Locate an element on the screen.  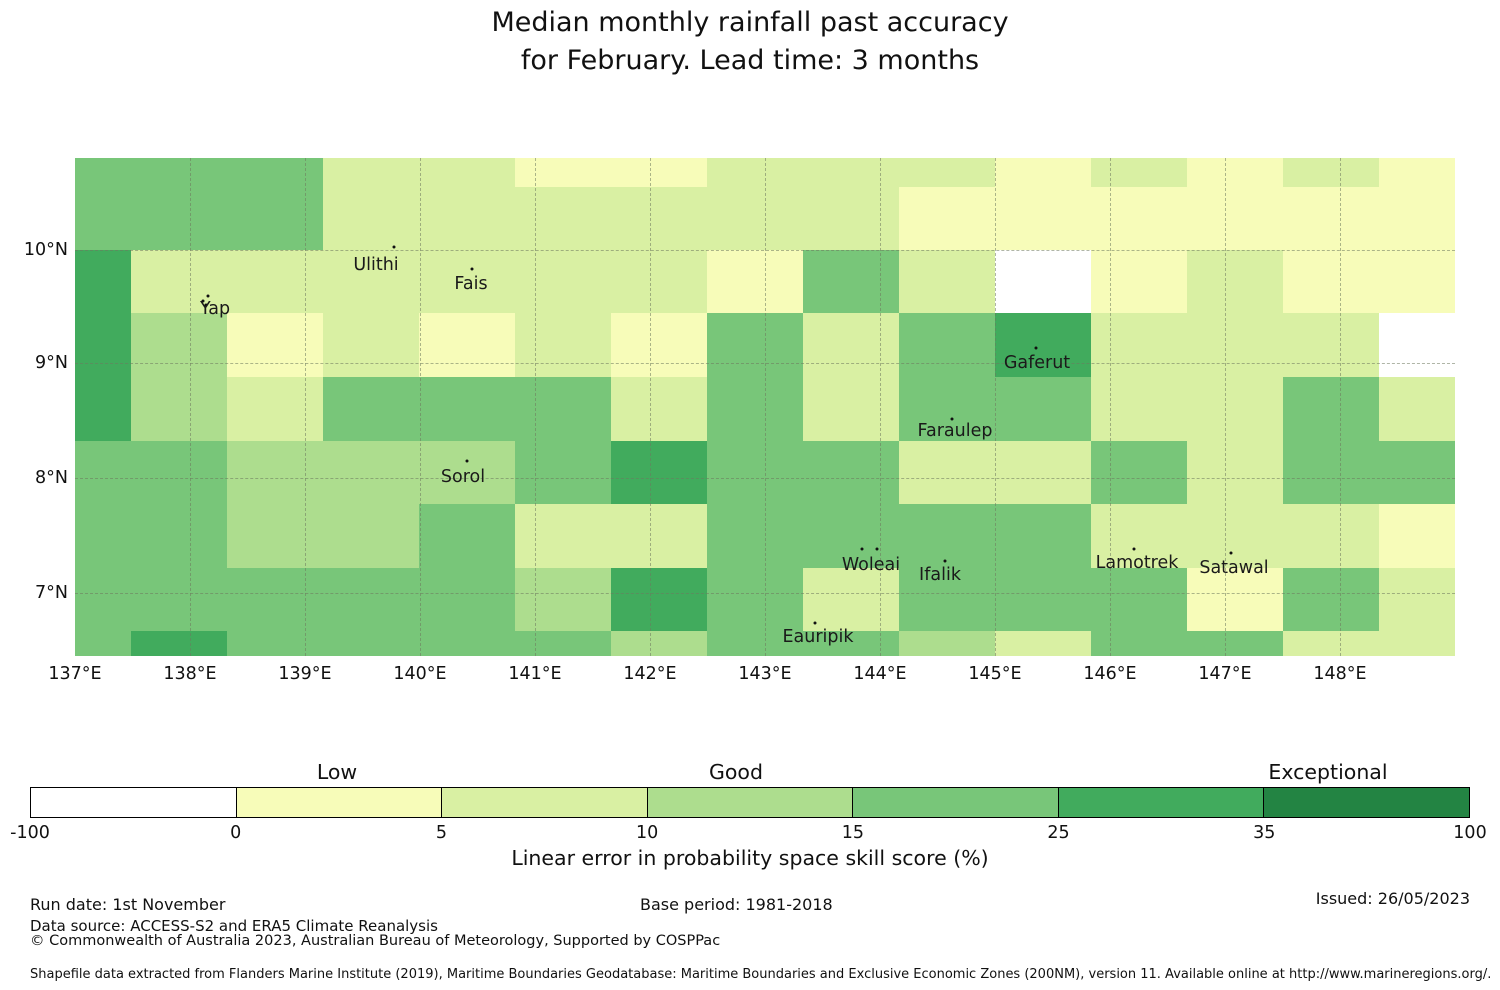
colorbar-category-label: Exceptional is located at coordinates (1328, 772).